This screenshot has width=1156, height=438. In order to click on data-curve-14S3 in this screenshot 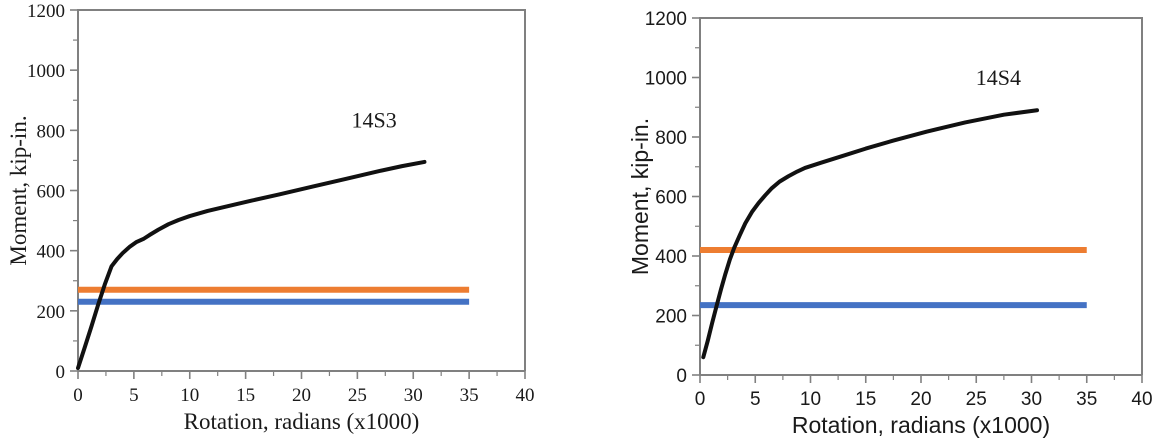, I will do `click(251, 264)`.